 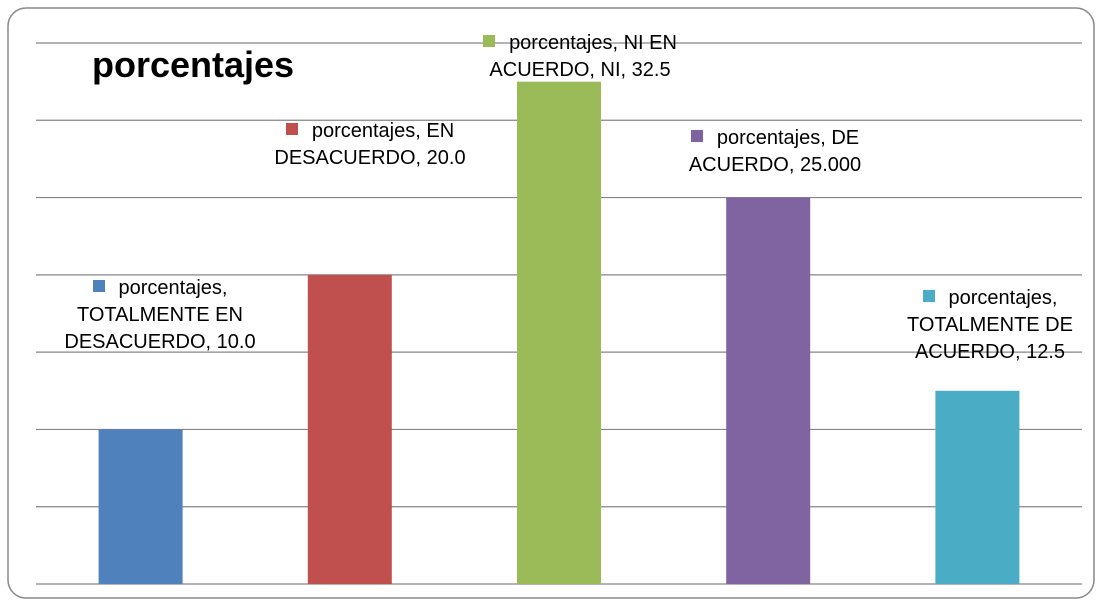 I want to click on category-name: NI EN ACUERDO, NI, so click(x=583, y=56).